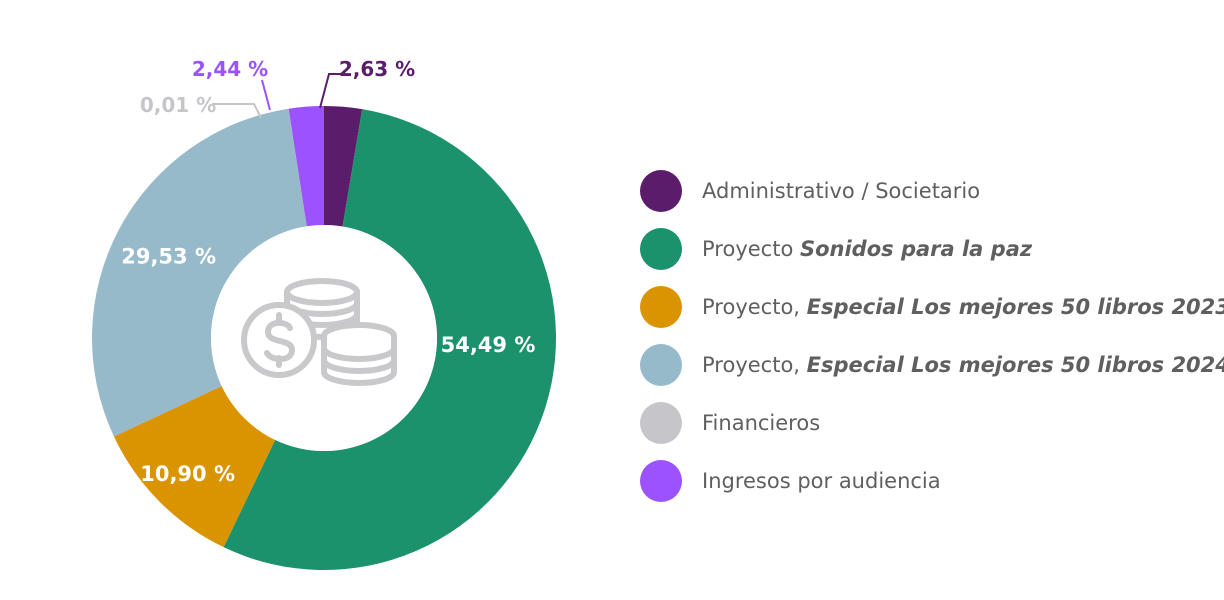 Image resolution: width=1224 pixels, height=600 pixels. Describe the element at coordinates (319, 332) in the screenshot. I see `money-coins-icon` at that location.